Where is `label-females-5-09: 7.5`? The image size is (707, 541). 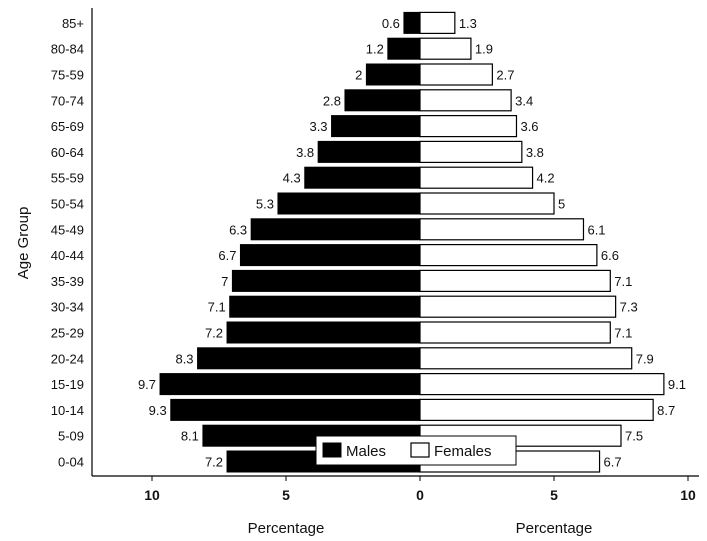 label-females-5-09: 7.5 is located at coordinates (634, 436).